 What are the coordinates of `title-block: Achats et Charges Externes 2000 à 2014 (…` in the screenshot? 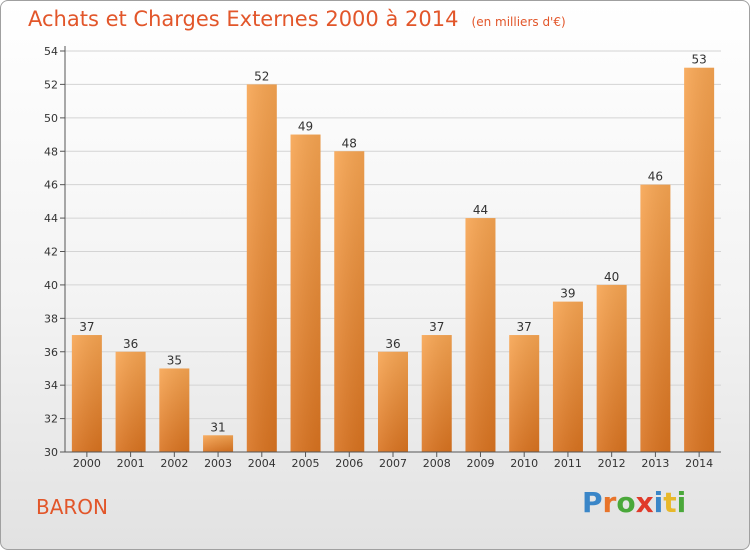 It's located at (297, 19).